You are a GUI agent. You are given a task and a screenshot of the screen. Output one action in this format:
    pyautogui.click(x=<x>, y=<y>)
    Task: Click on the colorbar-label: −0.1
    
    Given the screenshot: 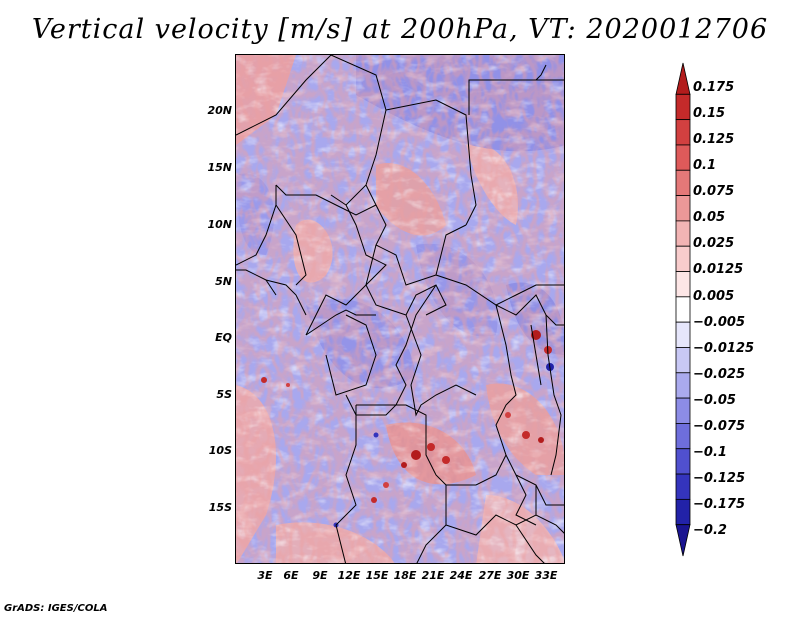 What is the action you would take?
    pyautogui.click(x=710, y=452)
    